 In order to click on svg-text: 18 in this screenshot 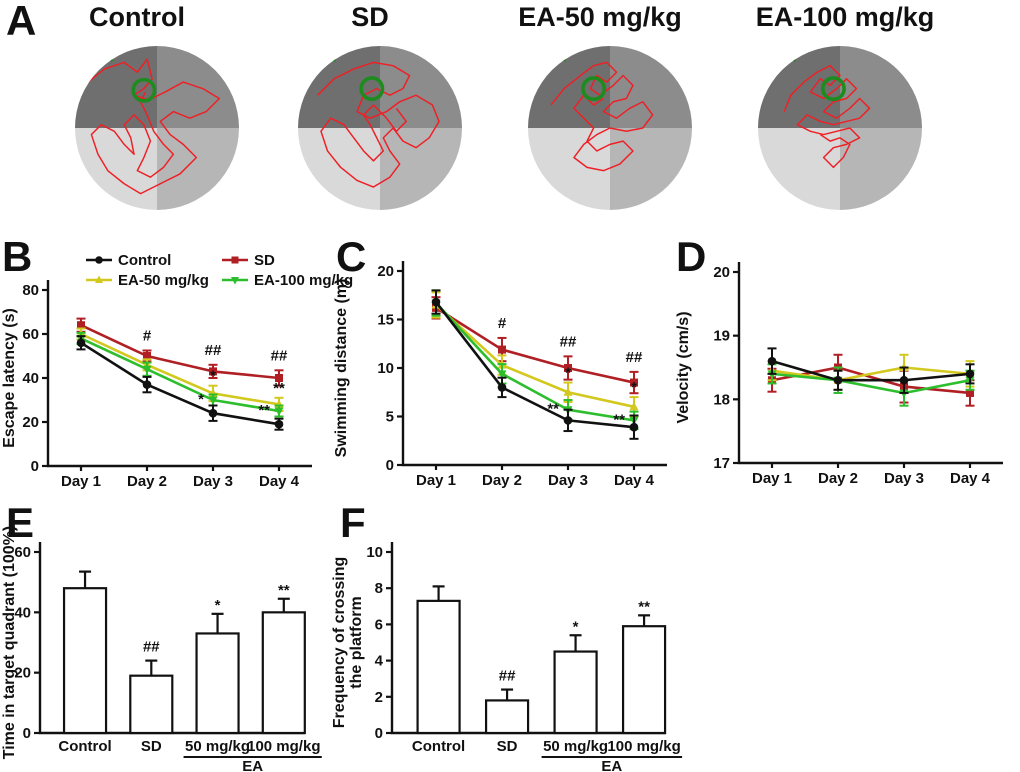, I will do `click(721, 399)`.